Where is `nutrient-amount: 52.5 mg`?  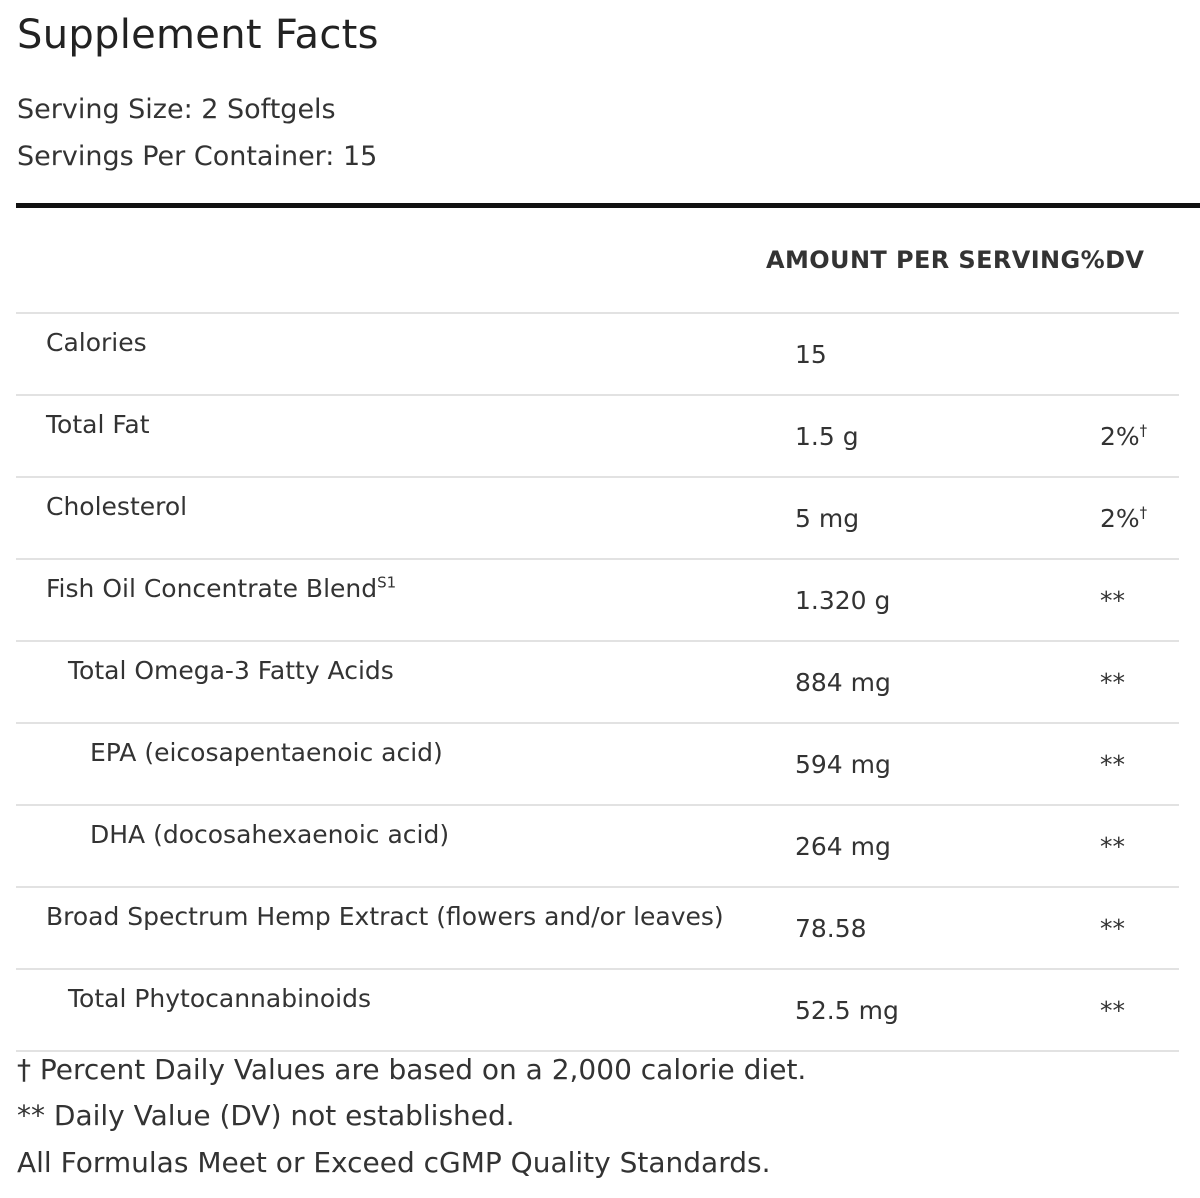 nutrient-amount: 52.5 mg is located at coordinates (847, 1010).